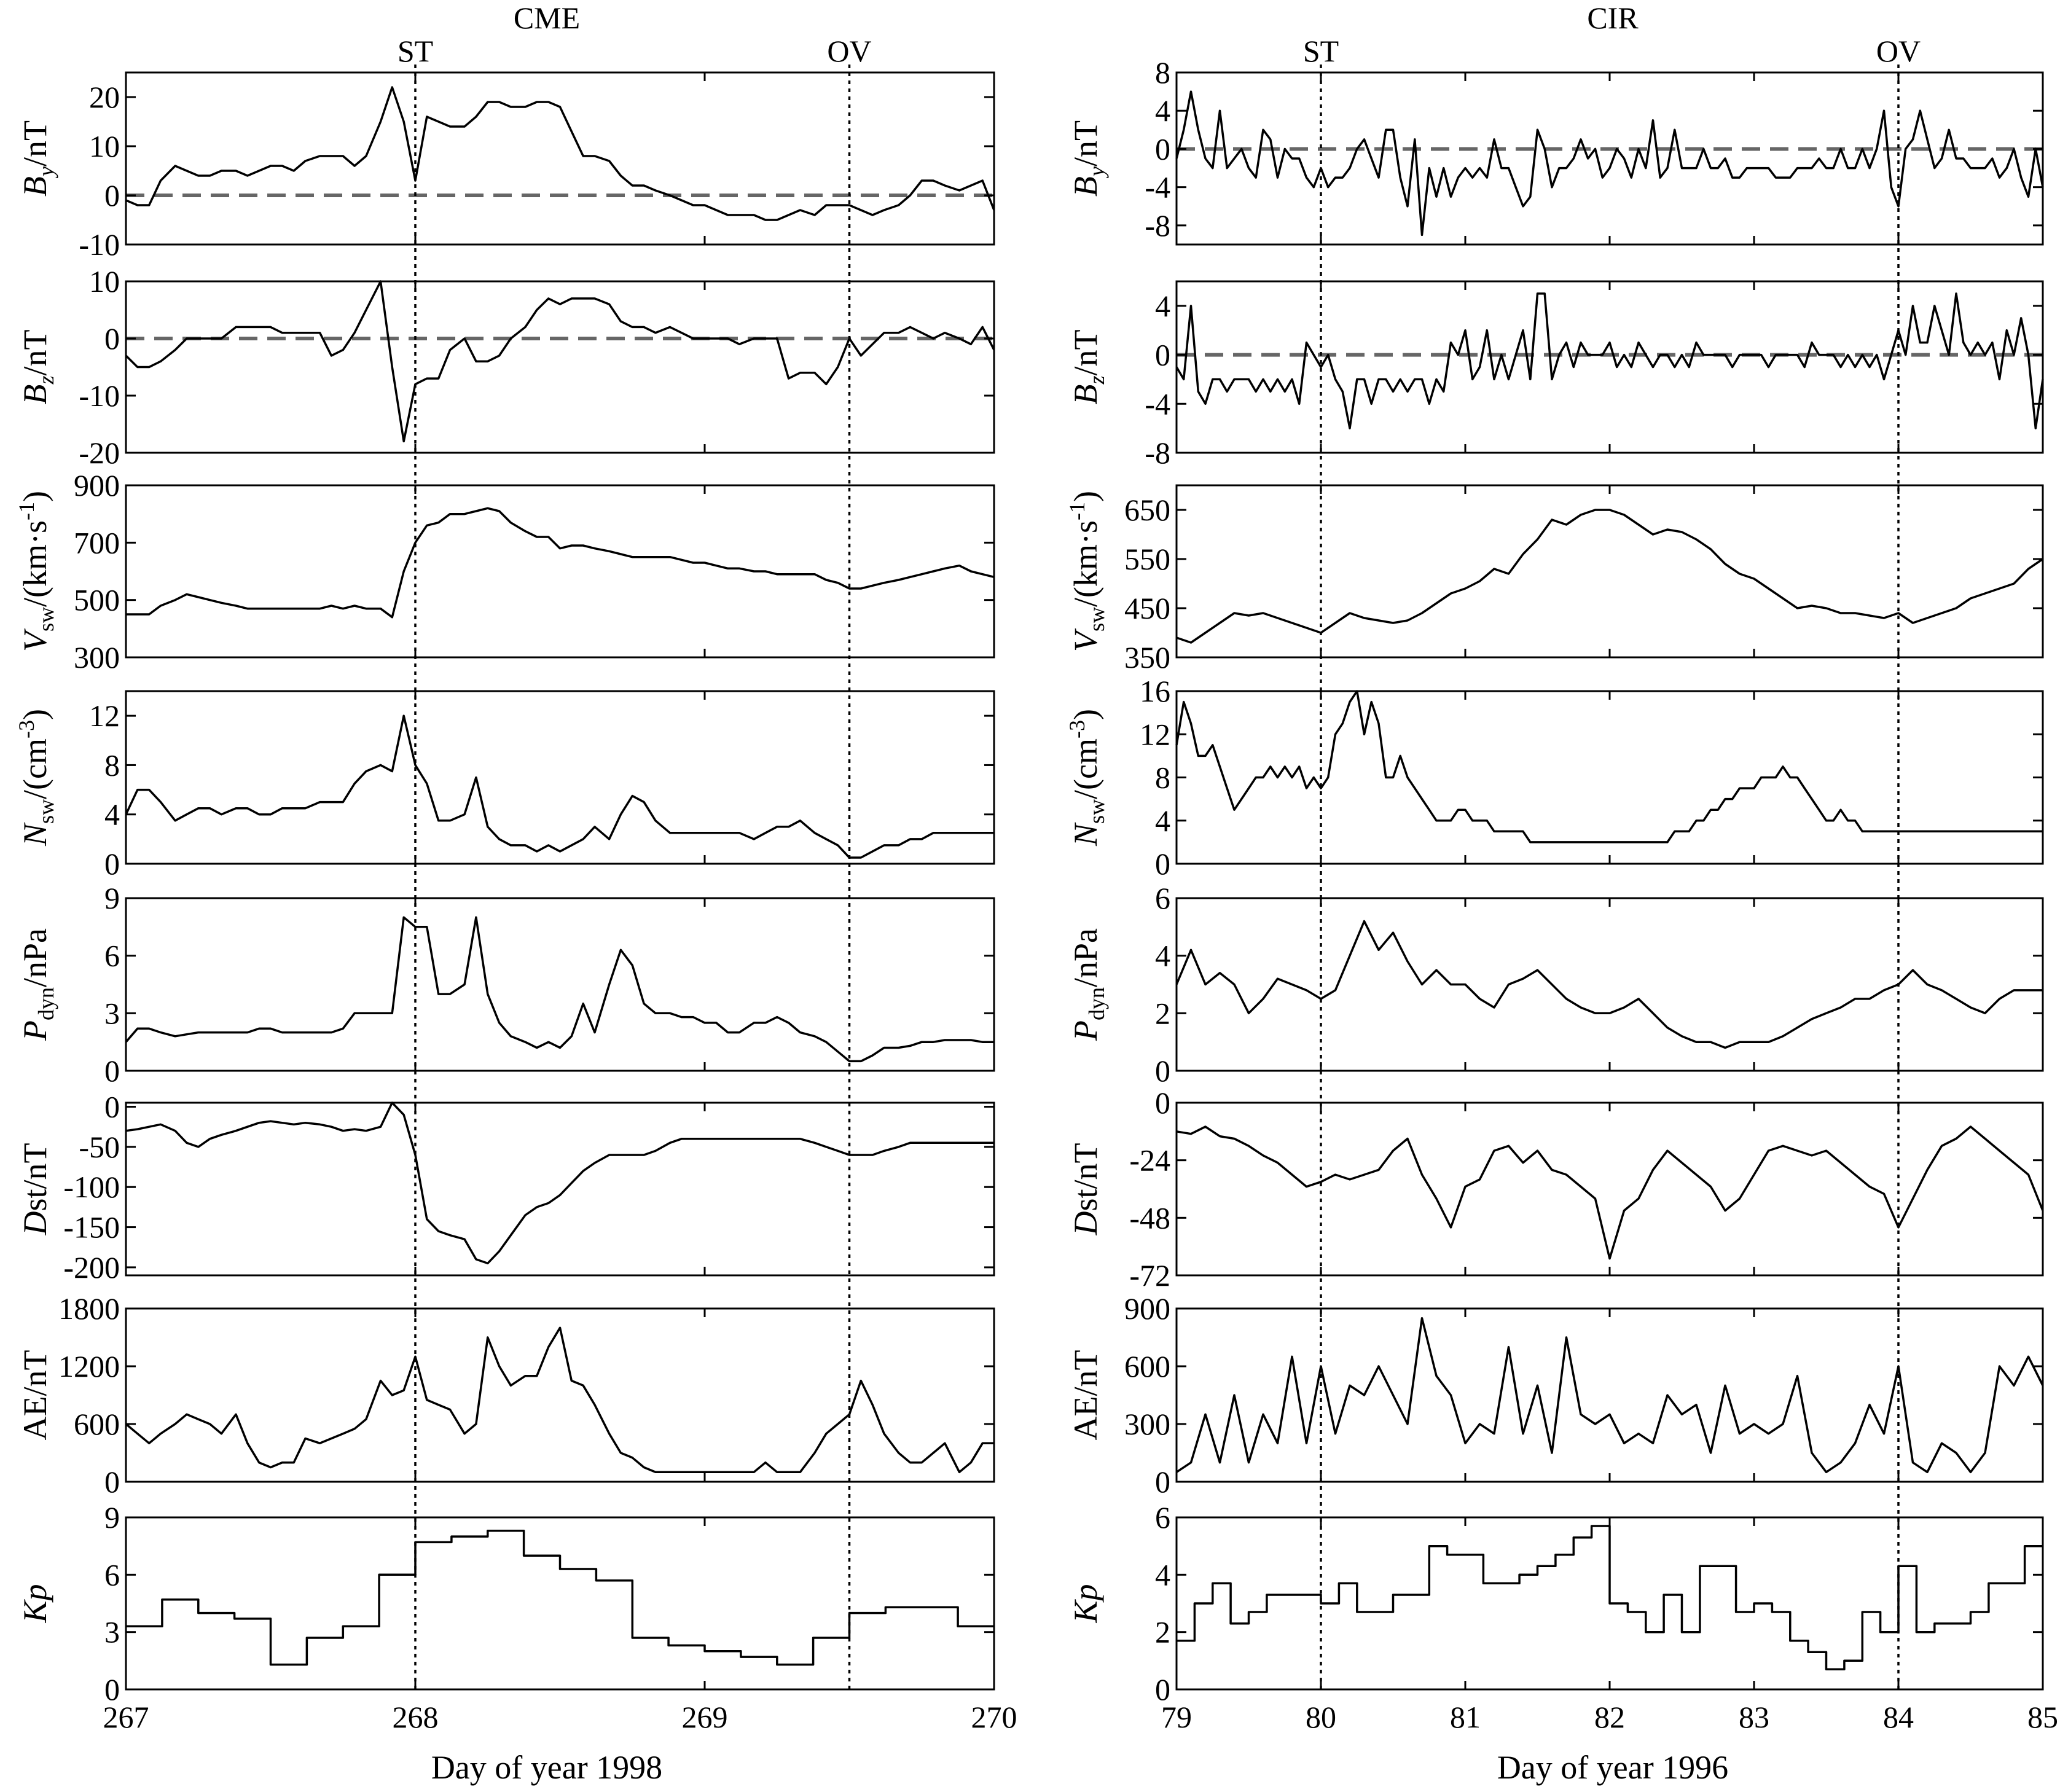 This screenshot has width=2060, height=1792. Describe the element at coordinates (35, 563) in the screenshot. I see `y-axis-label-unit: /(km·s` at that location.